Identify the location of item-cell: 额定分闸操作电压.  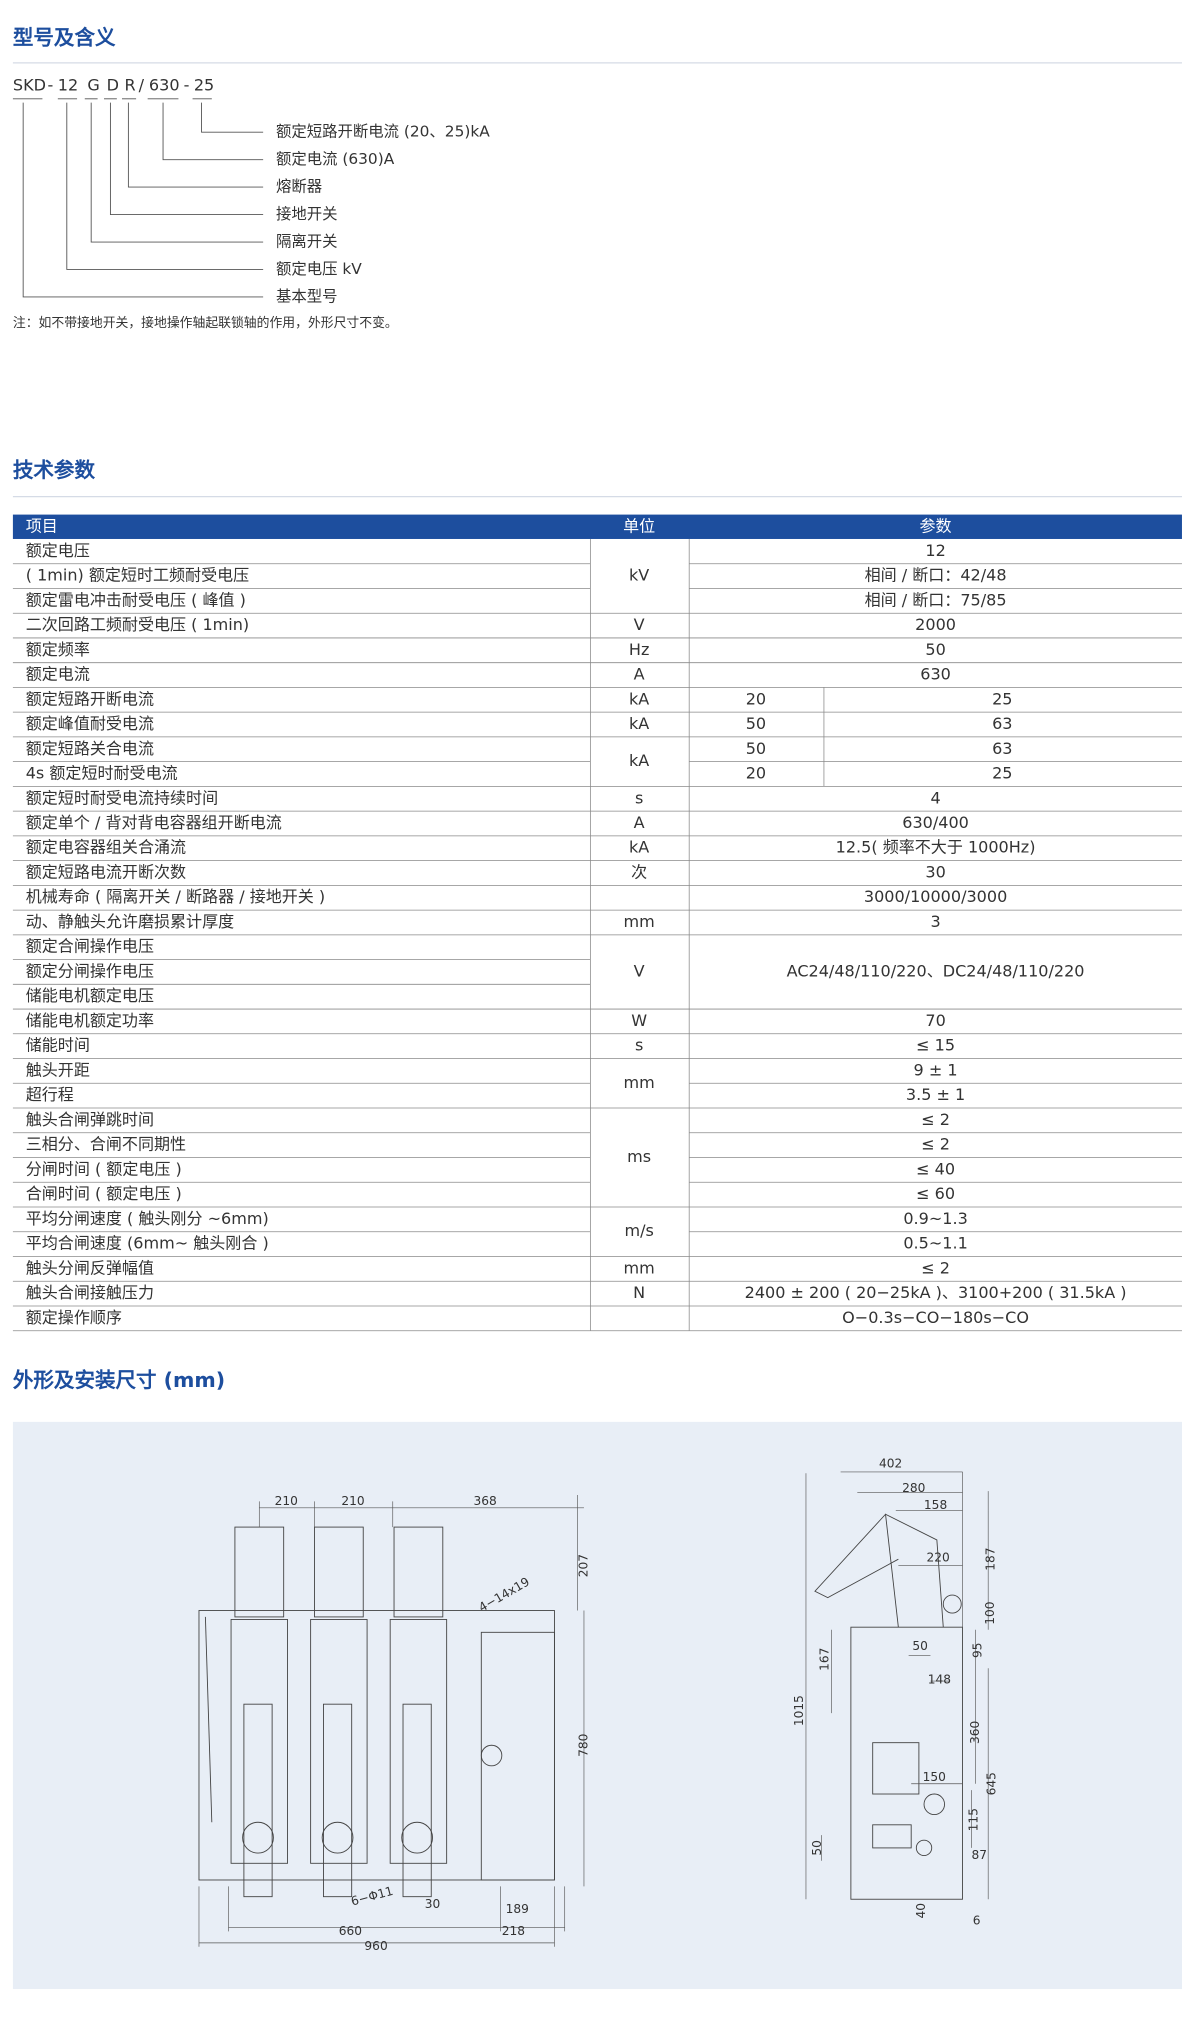
(90, 970).